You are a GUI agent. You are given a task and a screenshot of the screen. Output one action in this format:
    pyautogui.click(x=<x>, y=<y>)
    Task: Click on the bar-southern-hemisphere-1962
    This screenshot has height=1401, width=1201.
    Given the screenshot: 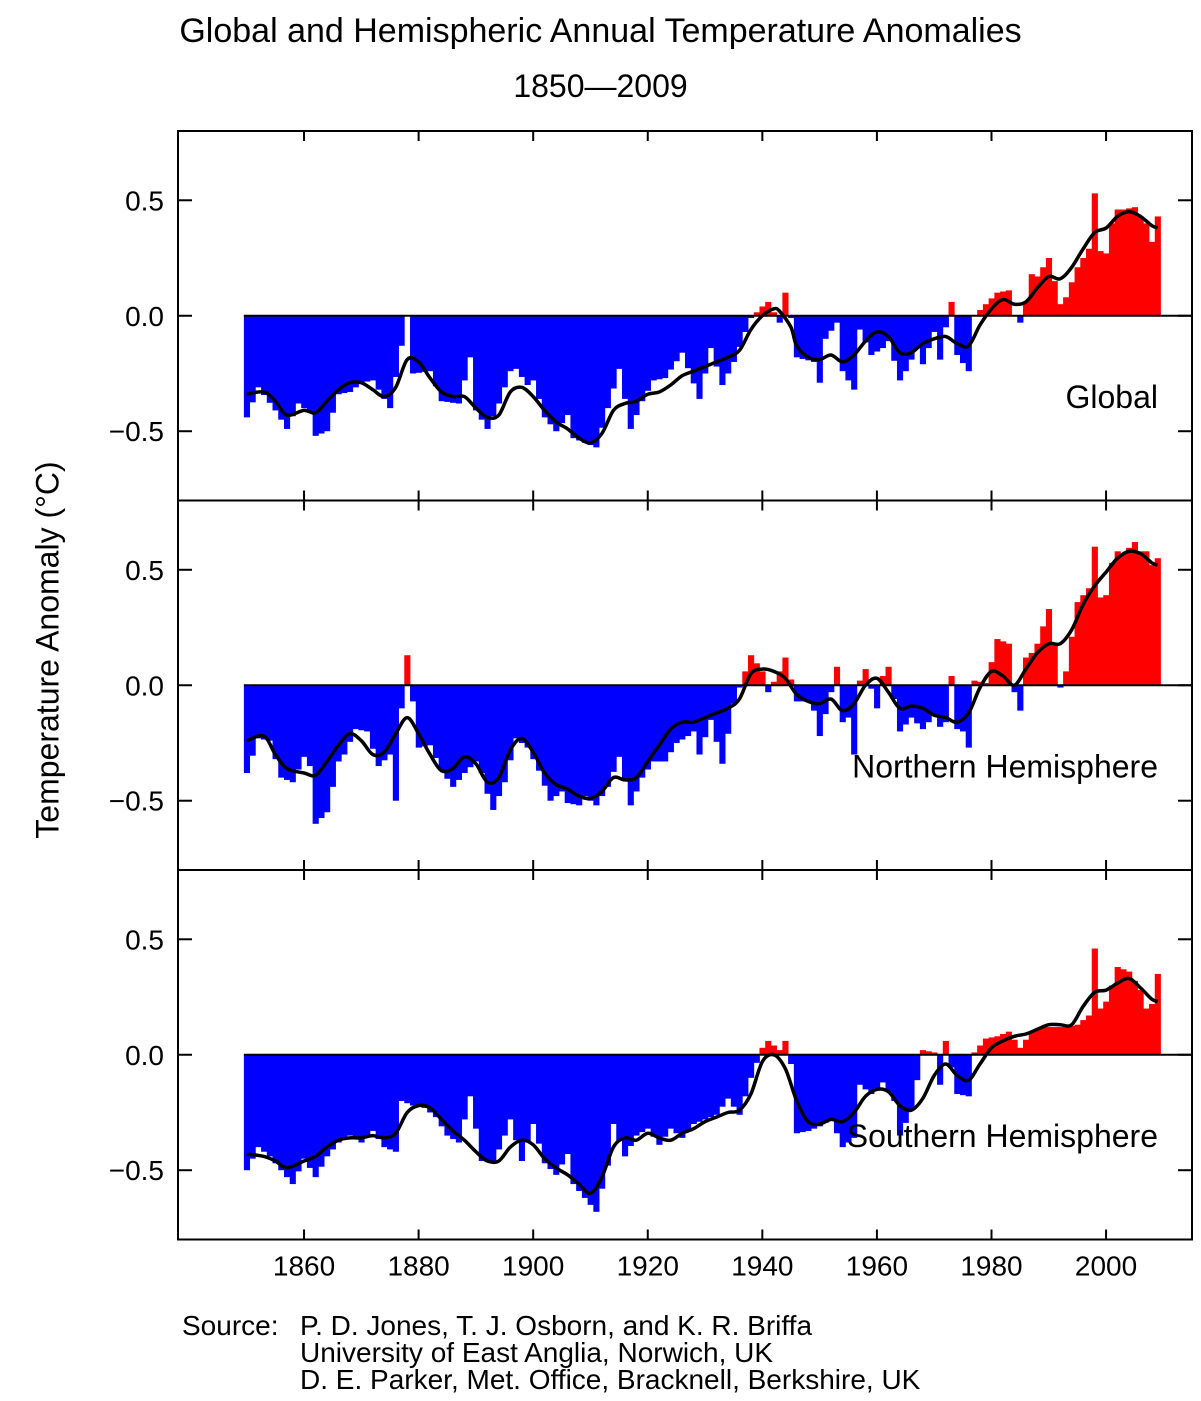 What is the action you would take?
    pyautogui.click(x=888, y=1073)
    